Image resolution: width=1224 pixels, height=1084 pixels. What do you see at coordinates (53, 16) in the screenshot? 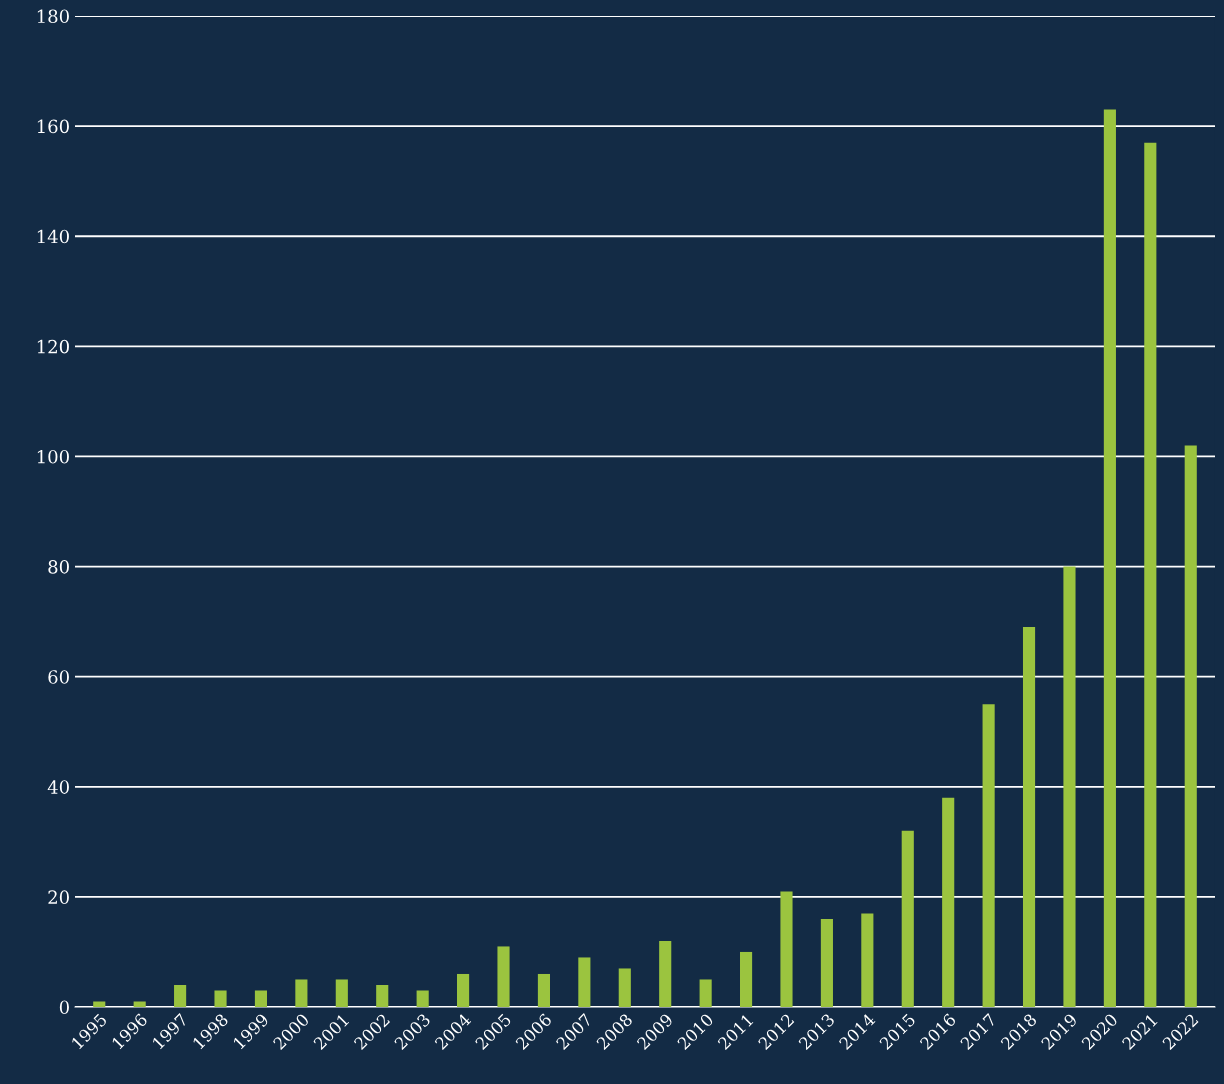
I see `y-tick-label: 180` at bounding box center [53, 16].